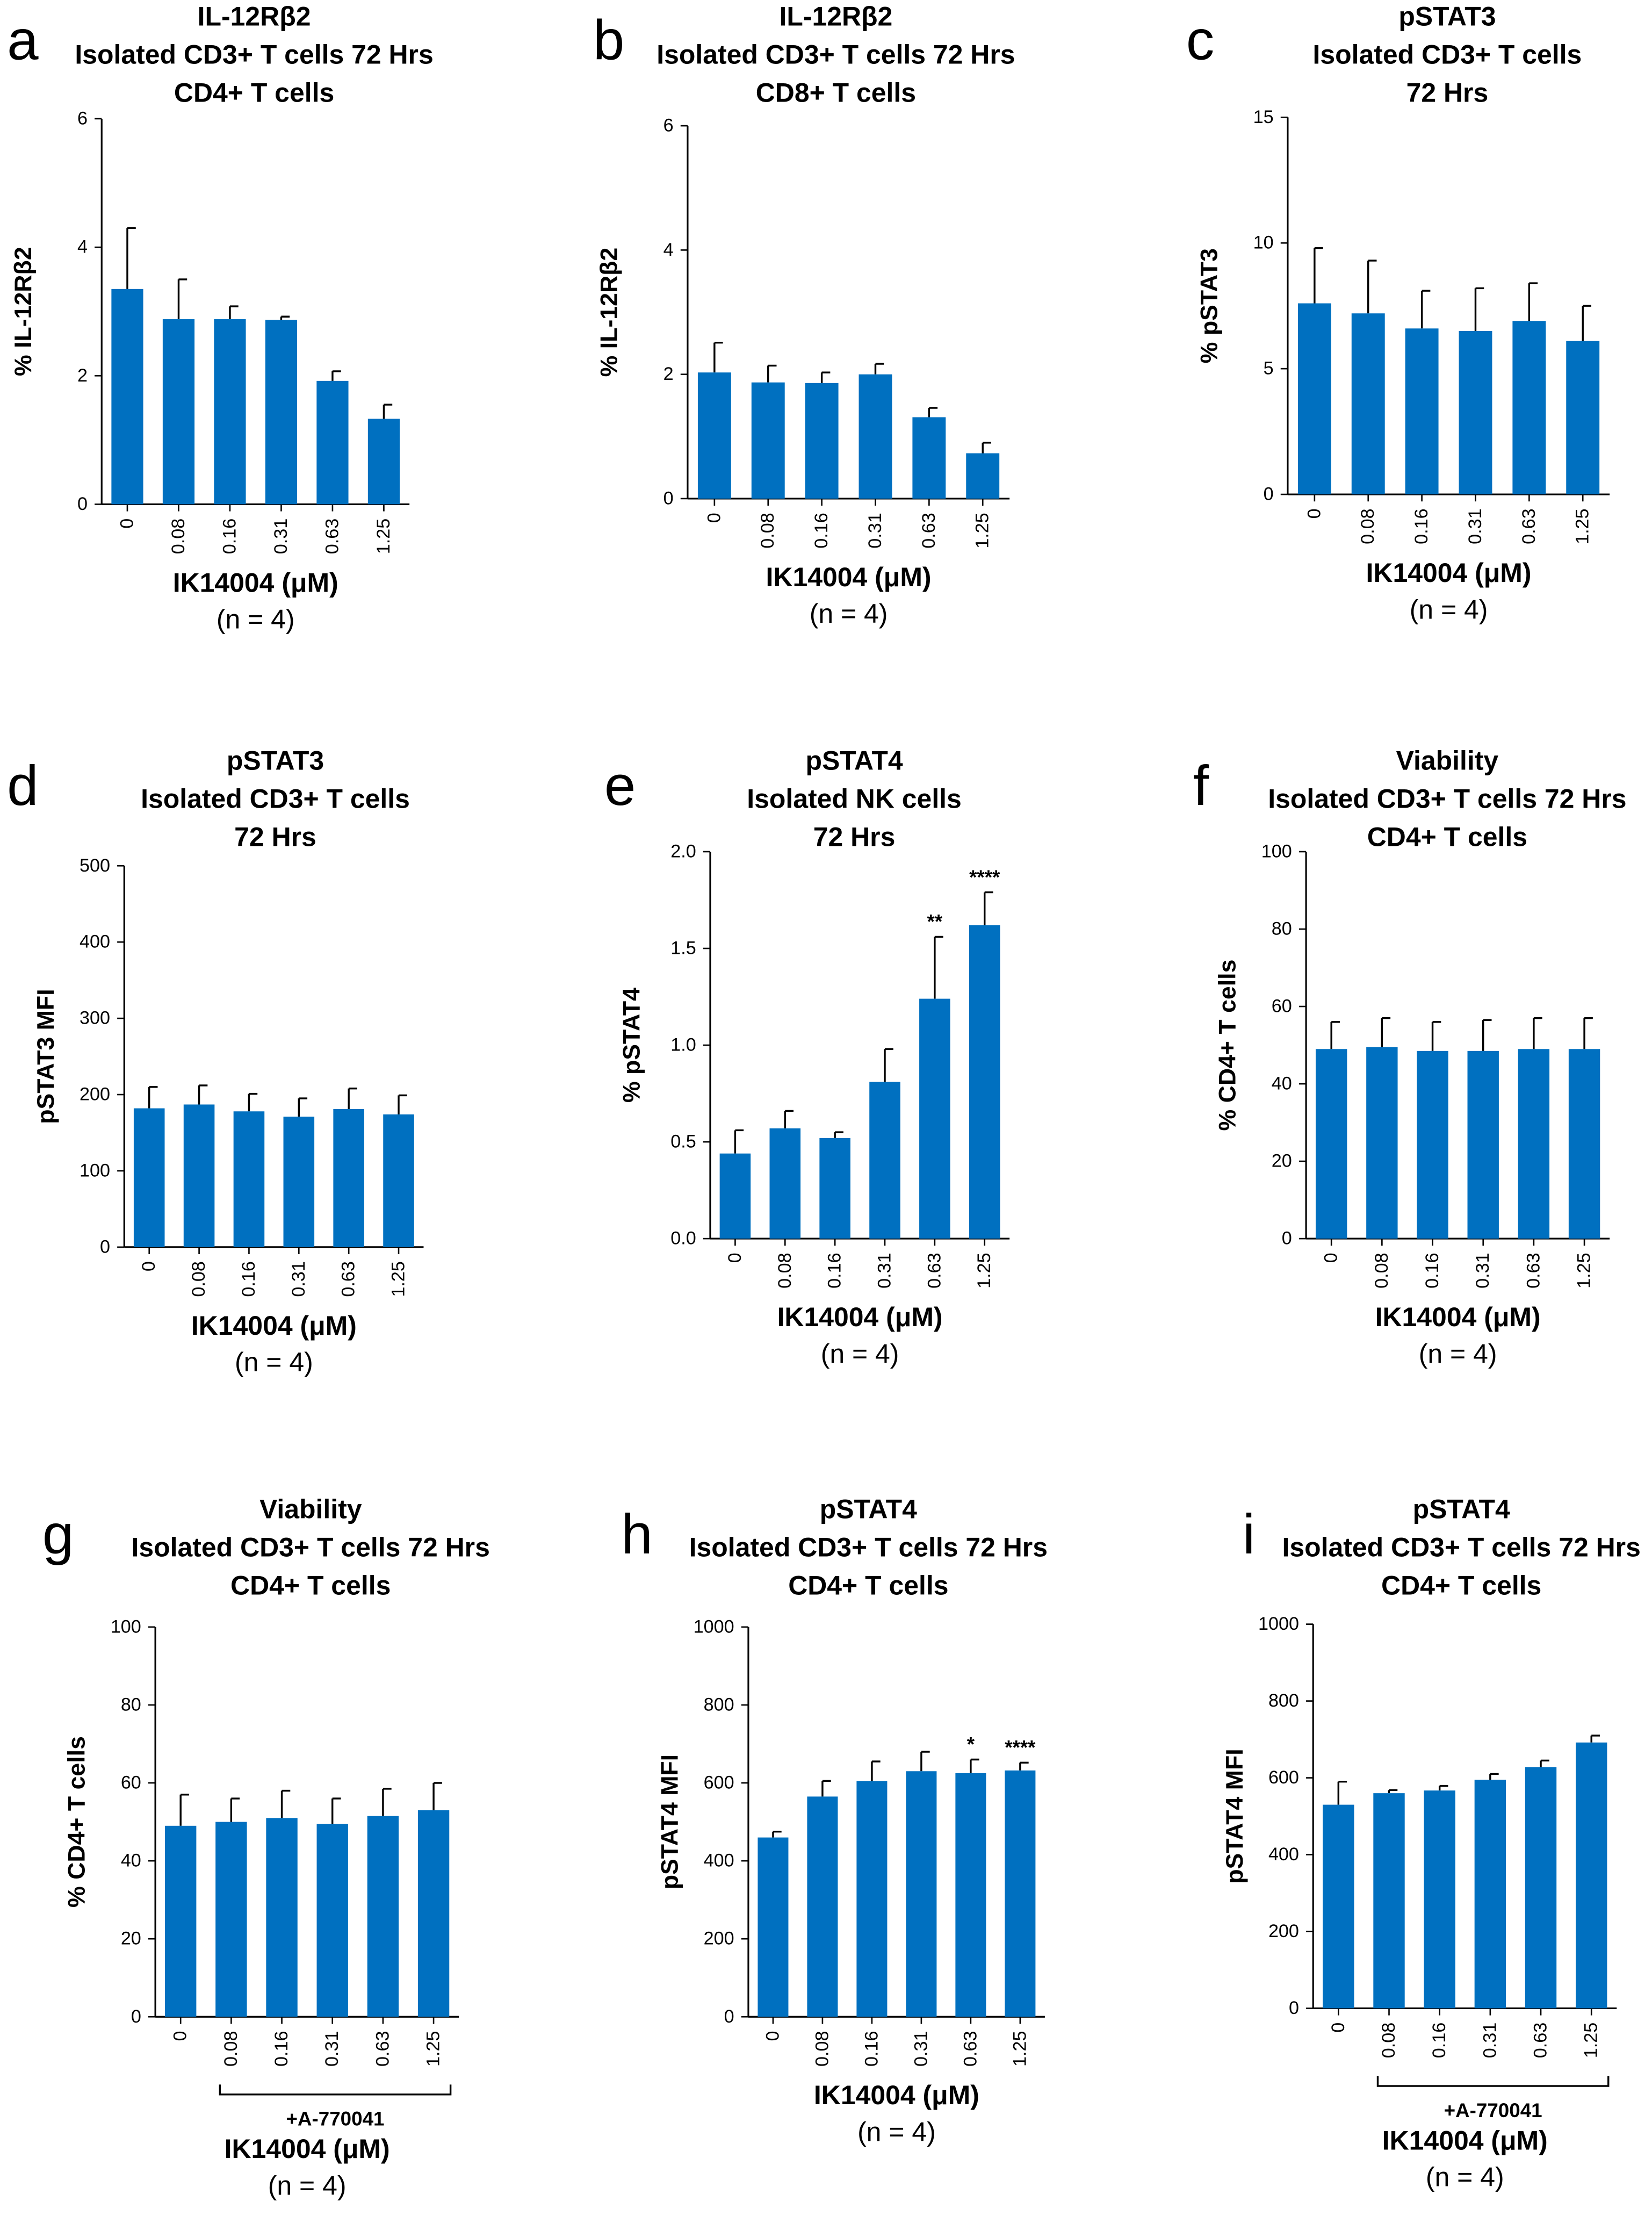 Image resolution: width=1652 pixels, height=2216 pixels. What do you see at coordinates (1338, 2028) in the screenshot?
I see `x-tick-label: 0` at bounding box center [1338, 2028].